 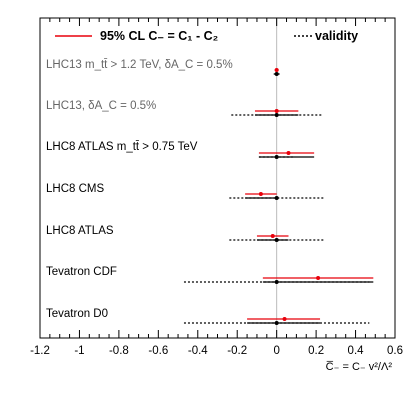 What do you see at coordinates (237, 351) in the screenshot?
I see `x-tick-label: -0.2` at bounding box center [237, 351].